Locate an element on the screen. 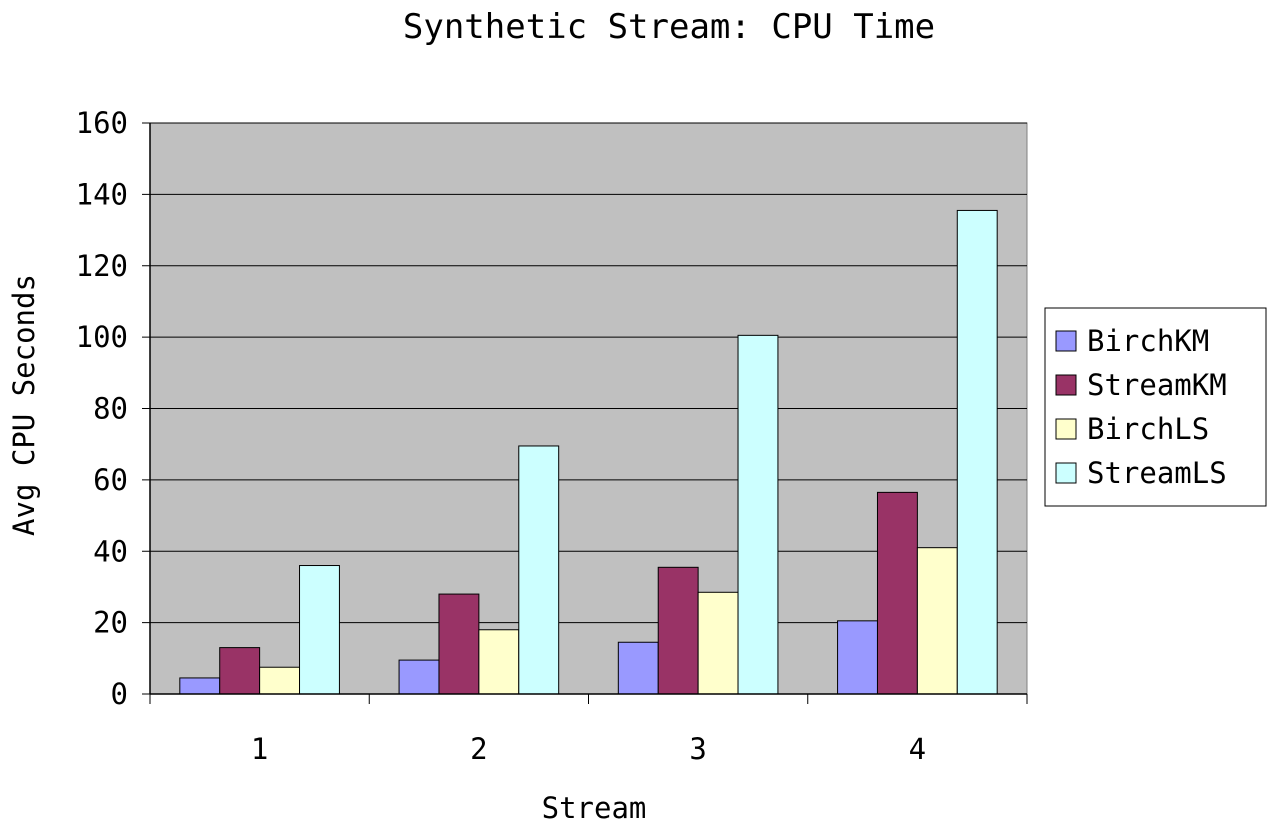 The height and width of the screenshot is (830, 1271). legend: BirchKM StreamKM BirchLS StreamLS is located at coordinates (1155, 407).